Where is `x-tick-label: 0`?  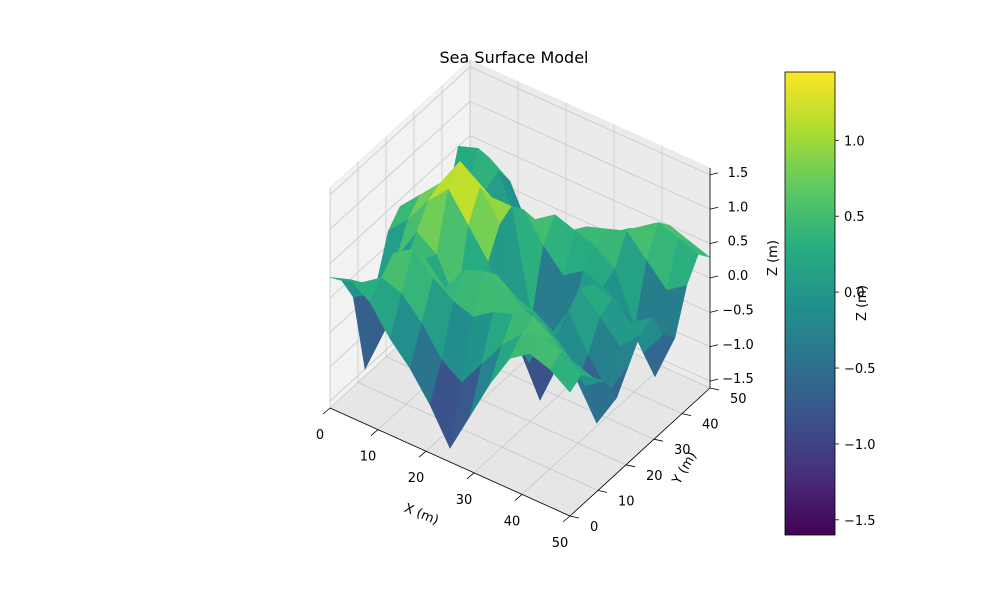
x-tick-label: 0 is located at coordinates (320, 435).